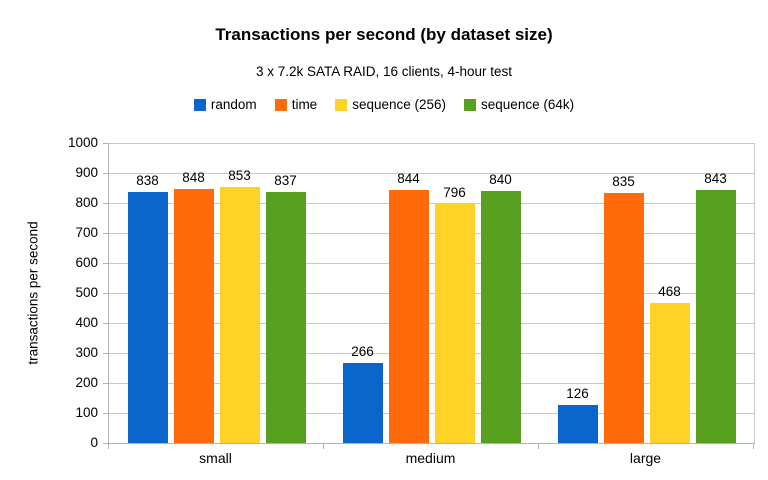 Image resolution: width=768 pixels, height=480 pixels. Describe the element at coordinates (193, 306) in the screenshot. I see `bar: 848` at that location.